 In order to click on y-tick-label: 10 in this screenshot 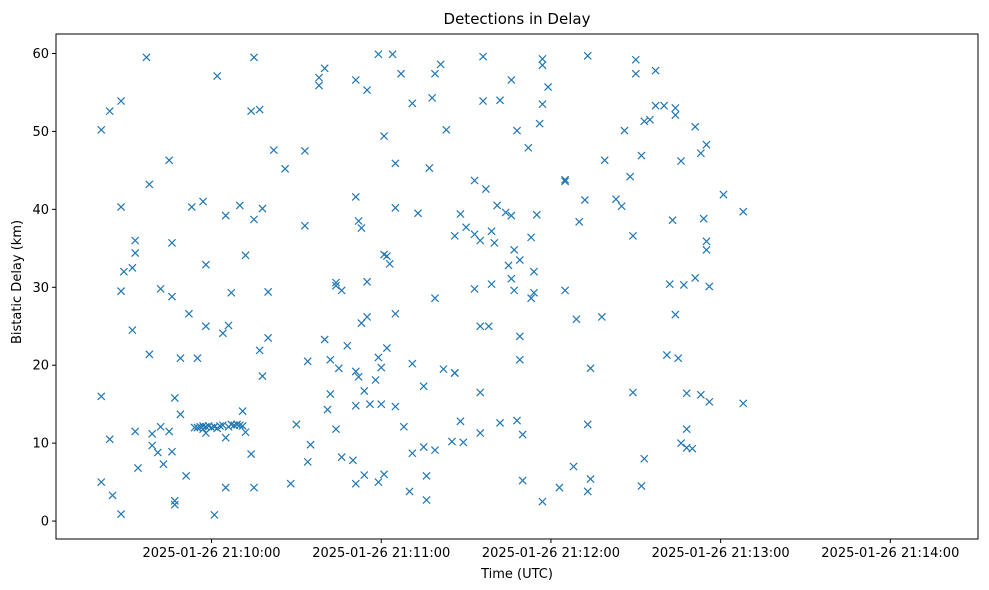, I will do `click(40, 444)`.